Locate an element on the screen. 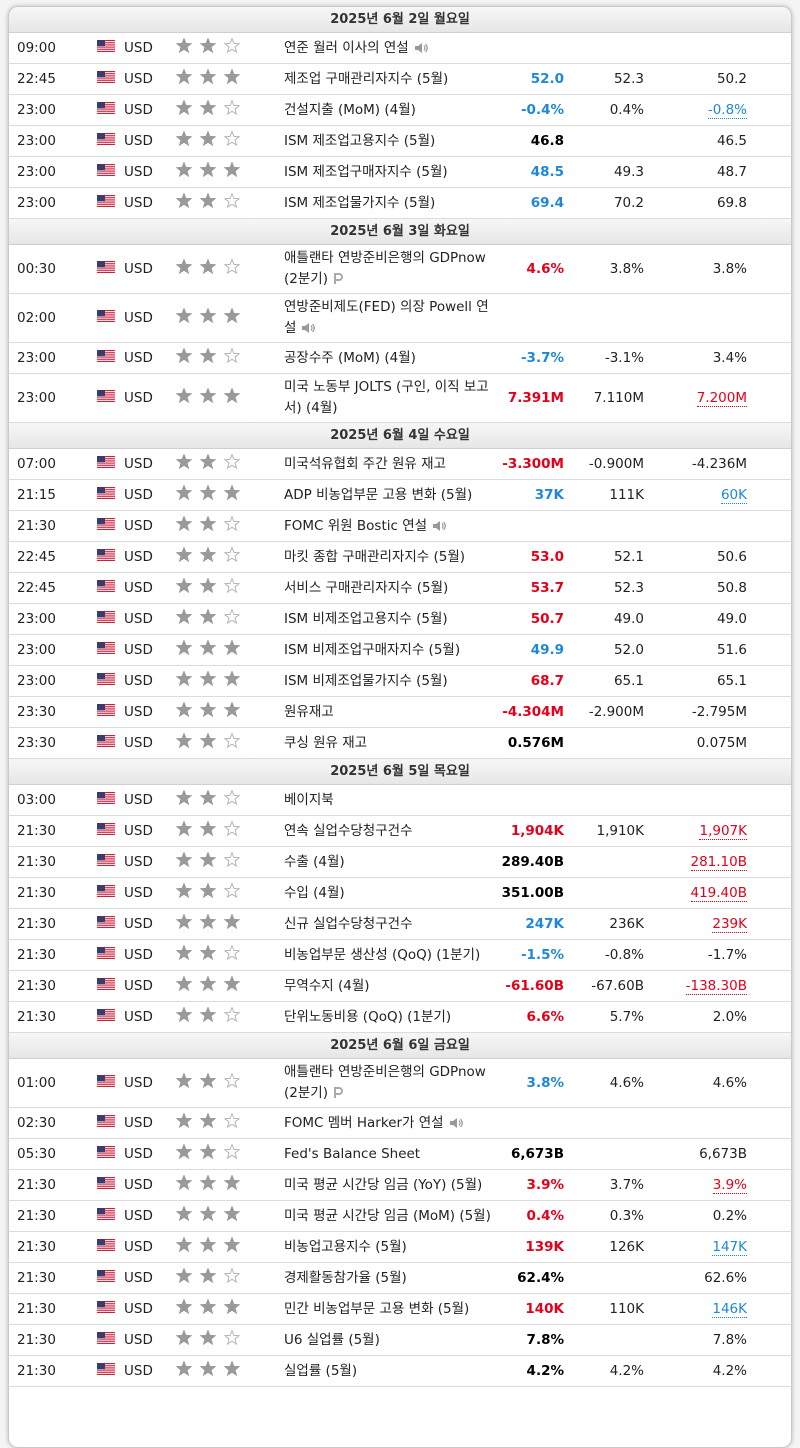 Image resolution: width=800 pixels, height=1448 pixels. previous: 6,673B is located at coordinates (723, 1154).